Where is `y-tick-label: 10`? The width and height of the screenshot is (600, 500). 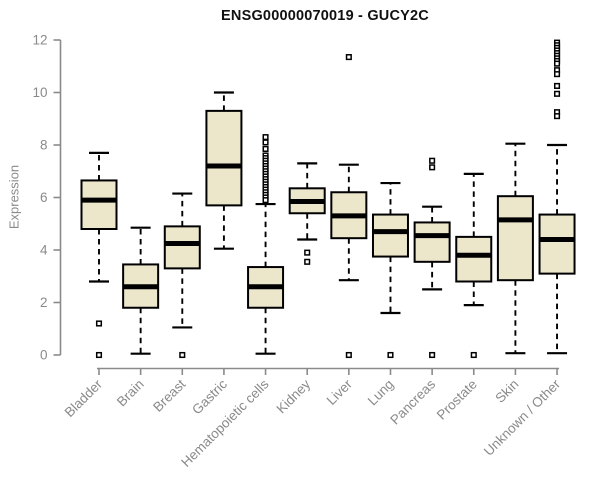
y-tick-label: 10 is located at coordinates (39, 92).